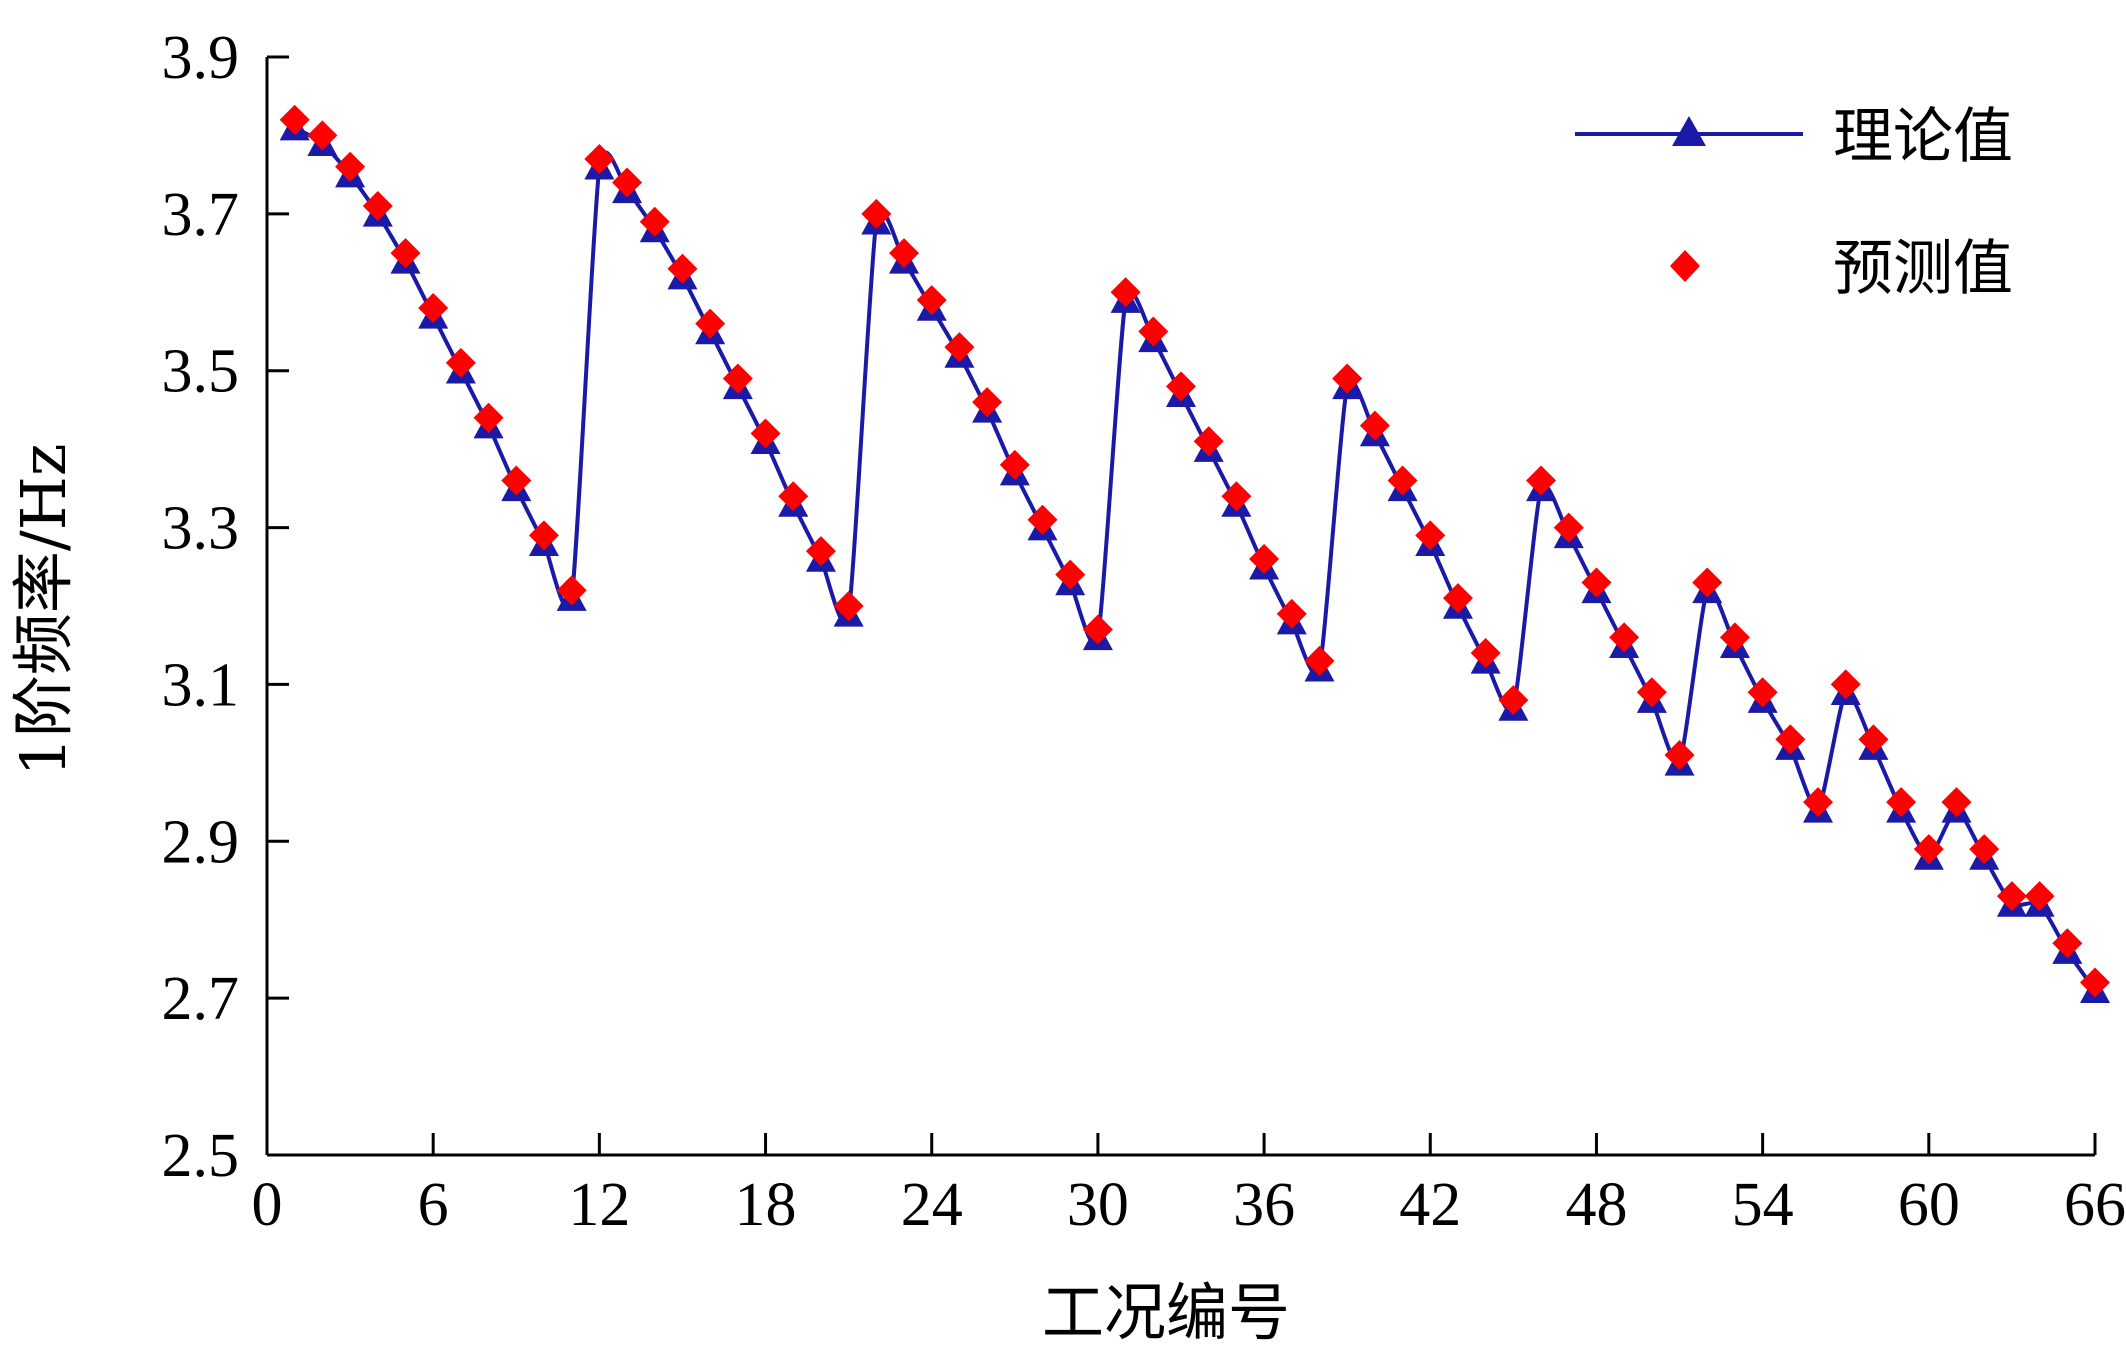 The width and height of the screenshot is (2126, 1360). What do you see at coordinates (1098, 1205) in the screenshot?
I see `x-tick-label: 30` at bounding box center [1098, 1205].